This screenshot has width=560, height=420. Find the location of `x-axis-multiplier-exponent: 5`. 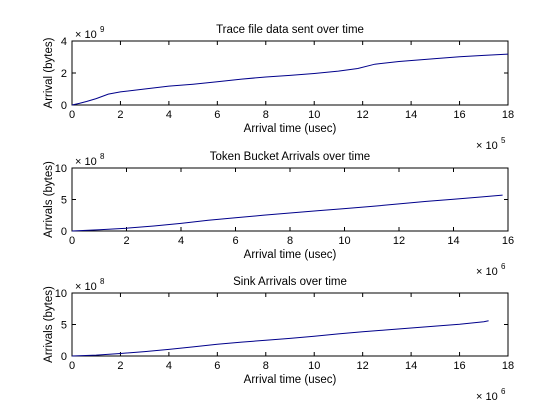

x-axis-multiplier-exponent: 5 is located at coordinates (503, 140).